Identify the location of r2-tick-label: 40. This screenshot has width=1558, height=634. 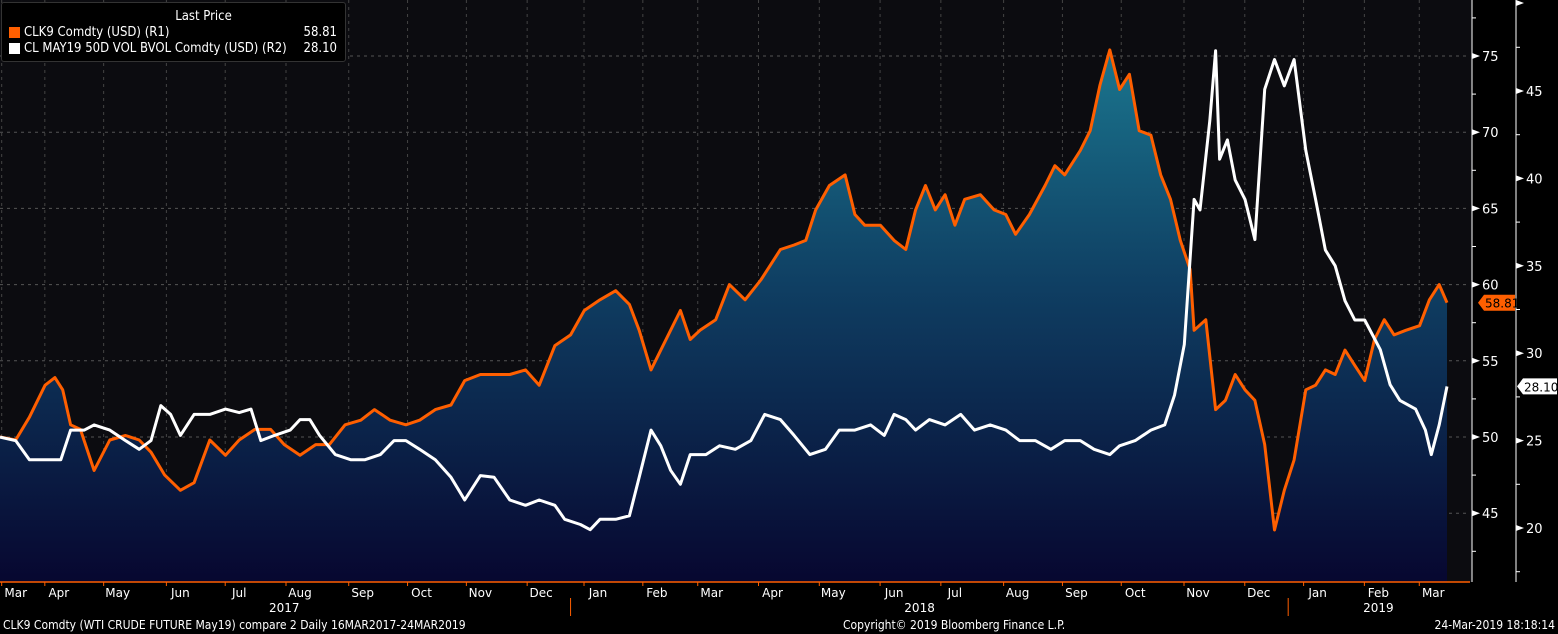
(1534, 179).